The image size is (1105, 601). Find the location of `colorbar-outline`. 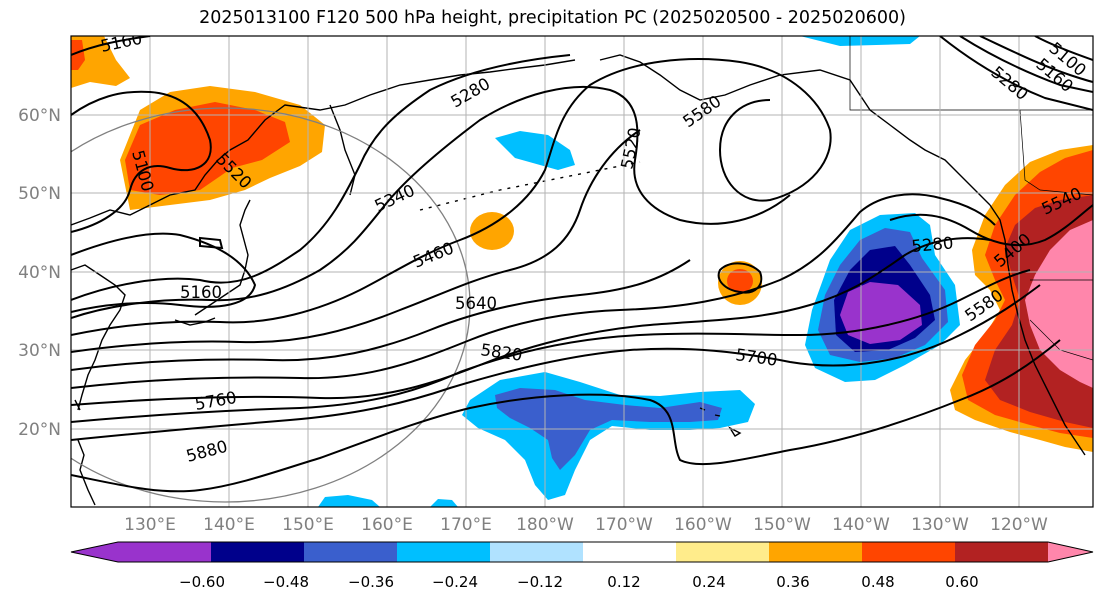

colorbar-outline is located at coordinates (582, 552).